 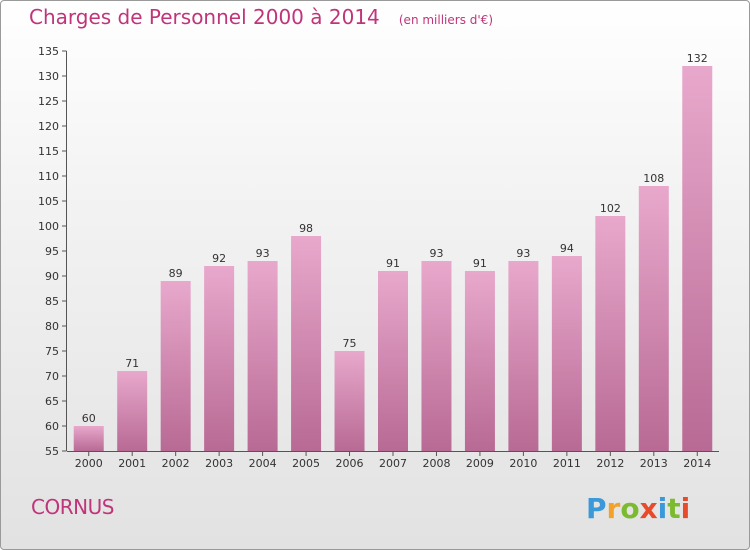 I want to click on bar-2010, so click(x=523, y=356).